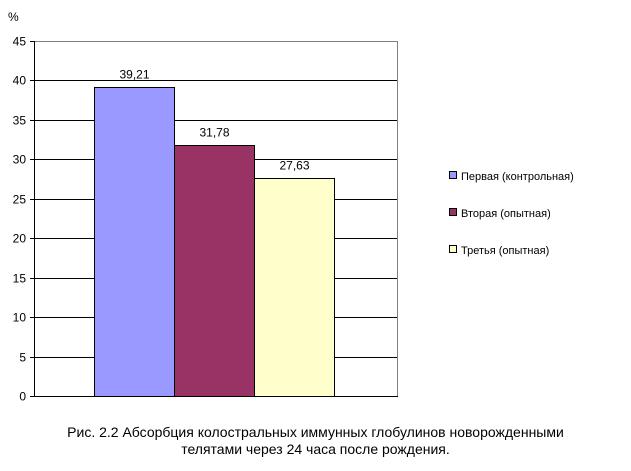 This screenshot has width=631, height=471. What do you see at coordinates (505, 251) in the screenshot?
I see `legend-label: Третья (опытная)` at bounding box center [505, 251].